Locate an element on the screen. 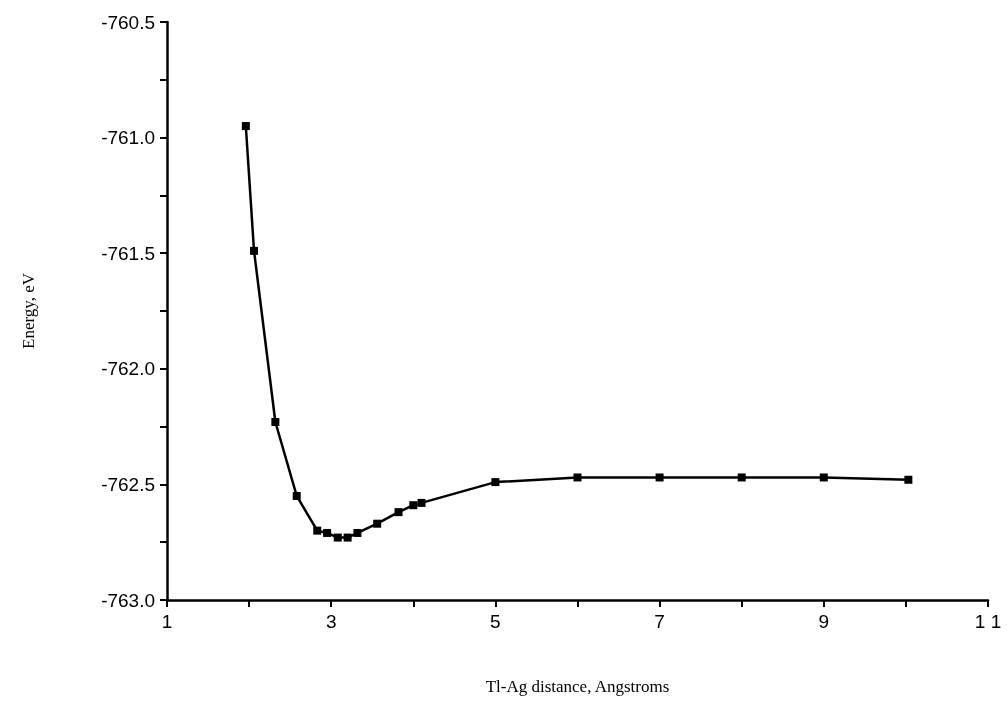  y-tick-label: -763.0 is located at coordinates (128, 600).